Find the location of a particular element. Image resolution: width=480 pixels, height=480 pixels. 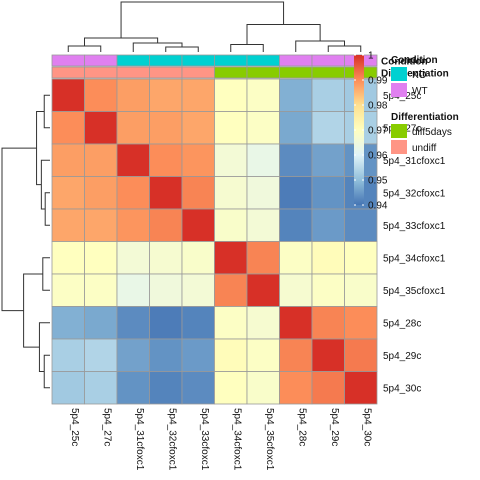

column-label: 5p4_35cfoxc1 is located at coordinates (269, 439).